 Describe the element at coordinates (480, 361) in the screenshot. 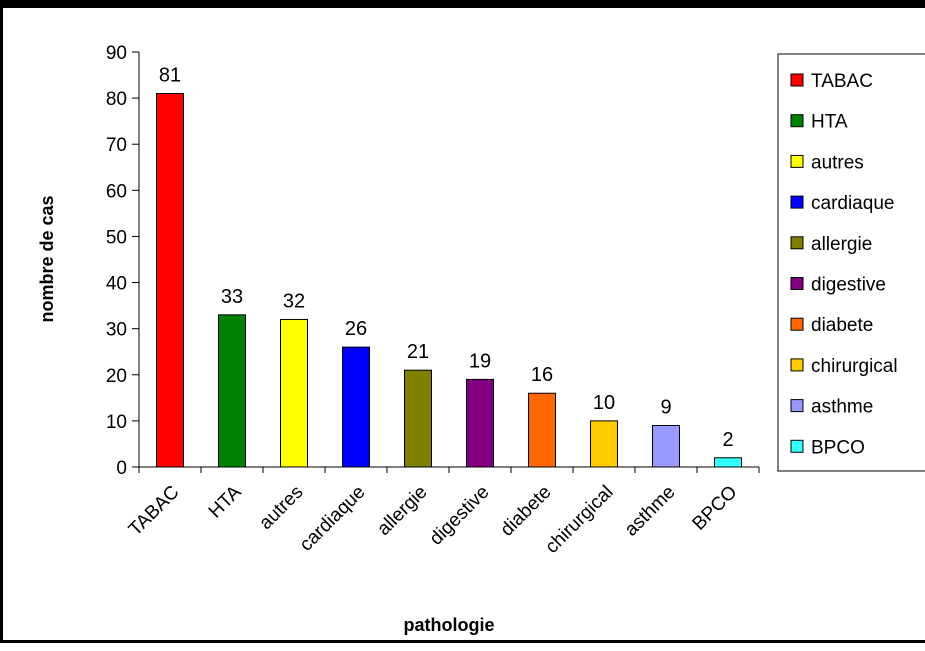

I see `data-label-digestive: 19` at that location.